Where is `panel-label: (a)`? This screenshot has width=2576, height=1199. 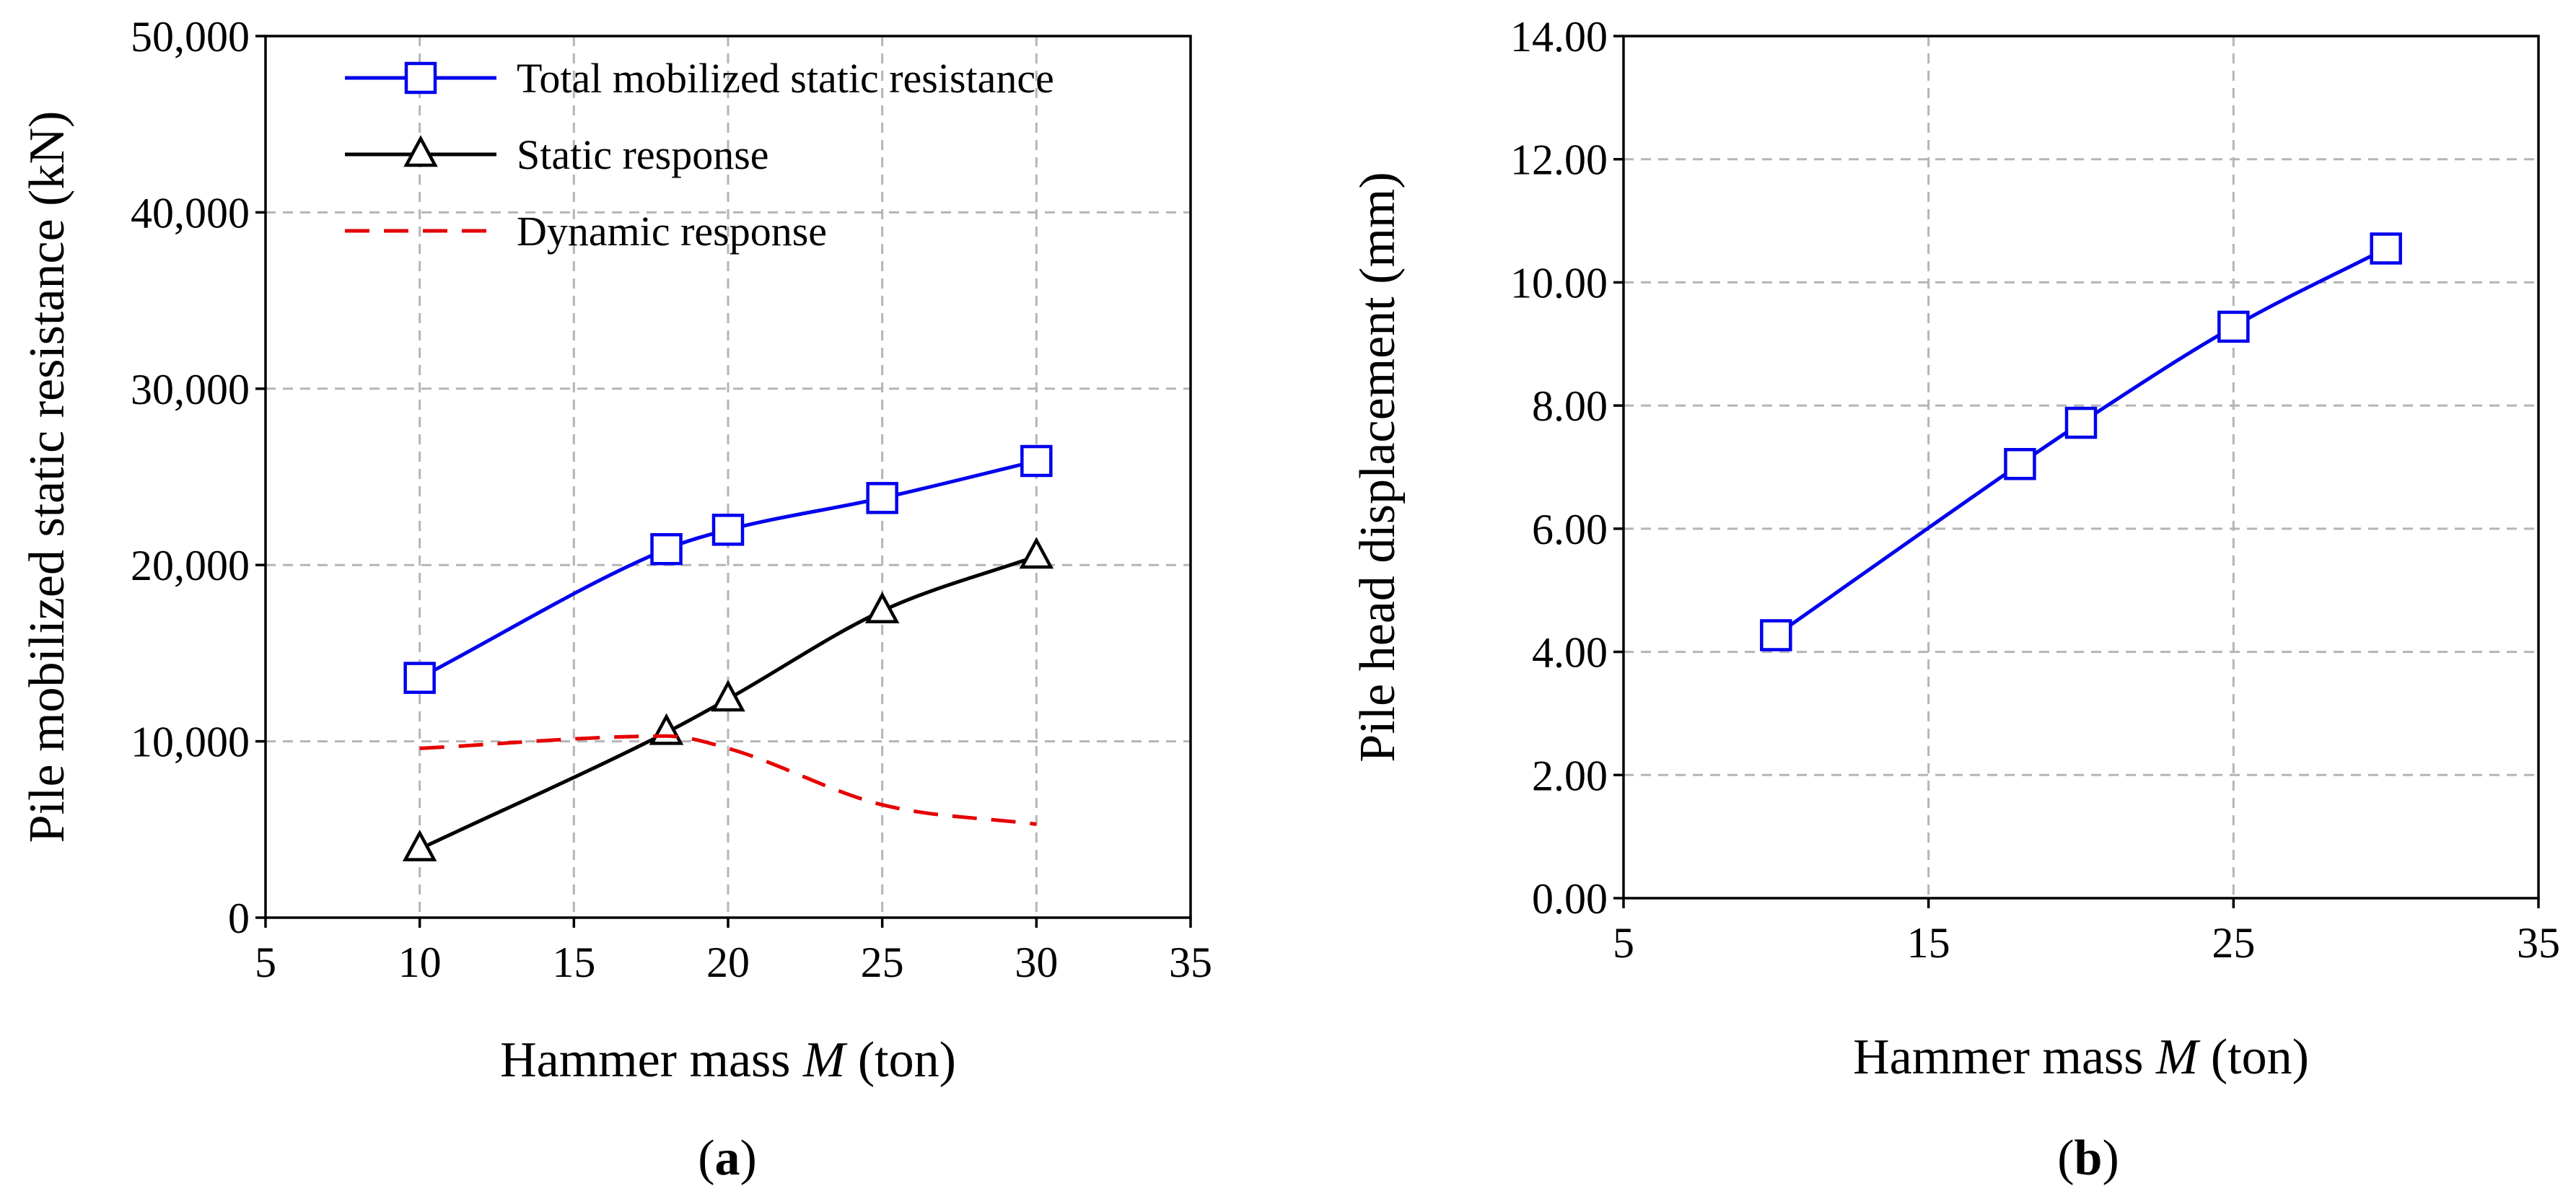 panel-label: (a) is located at coordinates (727, 1158).